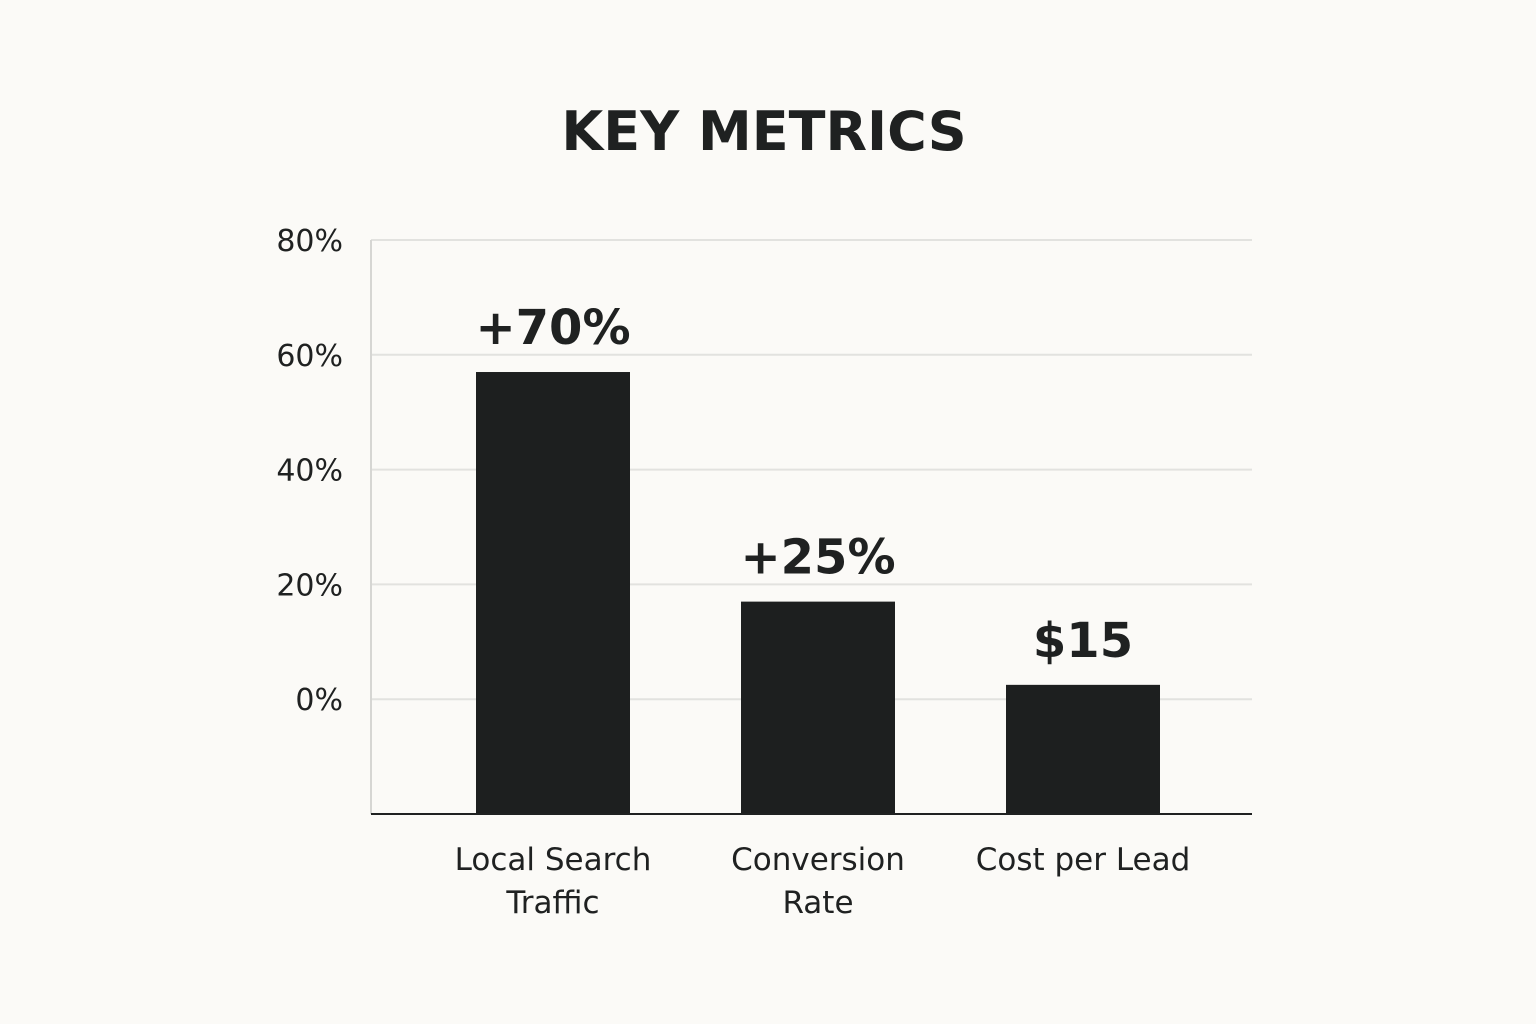  I want to click on y-tick-label: 80%, so click(309, 241).